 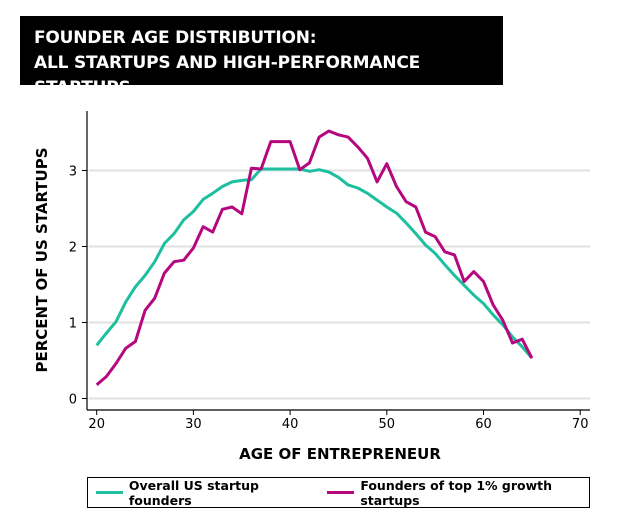 I want to click on y-axis-title: PERCENT OF US STARTUPS, so click(x=42, y=259).